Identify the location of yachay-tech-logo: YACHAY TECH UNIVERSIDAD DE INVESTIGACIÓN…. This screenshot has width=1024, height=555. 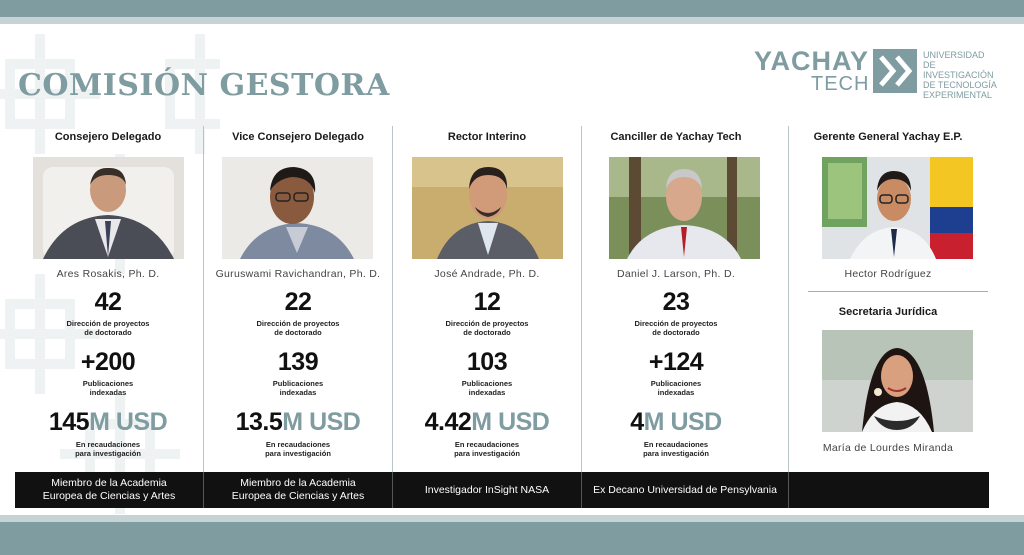
(879, 73).